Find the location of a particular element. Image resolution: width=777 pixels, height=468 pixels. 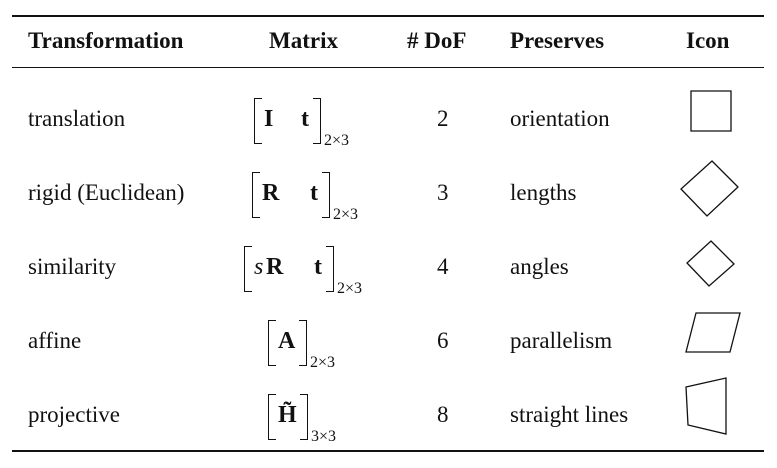

preserves-value: lengths is located at coordinates (543, 192).